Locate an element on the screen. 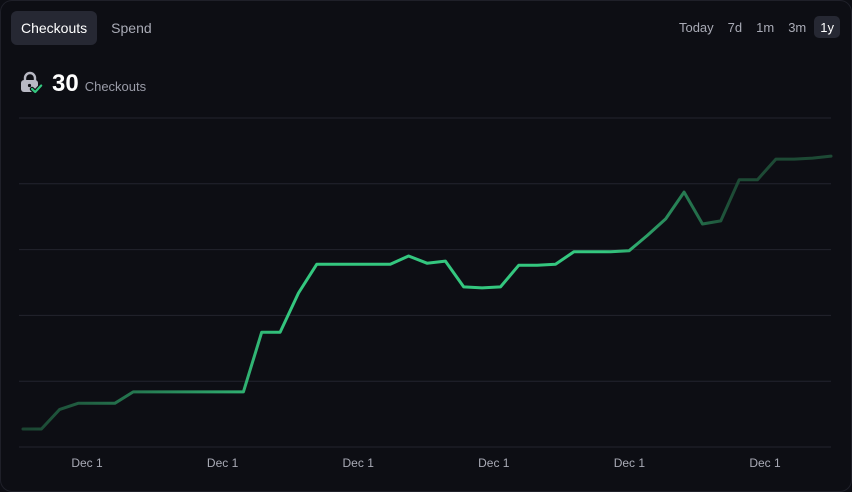 The image size is (852, 492). metric-summary: 30 Checkouts is located at coordinates (82, 82).